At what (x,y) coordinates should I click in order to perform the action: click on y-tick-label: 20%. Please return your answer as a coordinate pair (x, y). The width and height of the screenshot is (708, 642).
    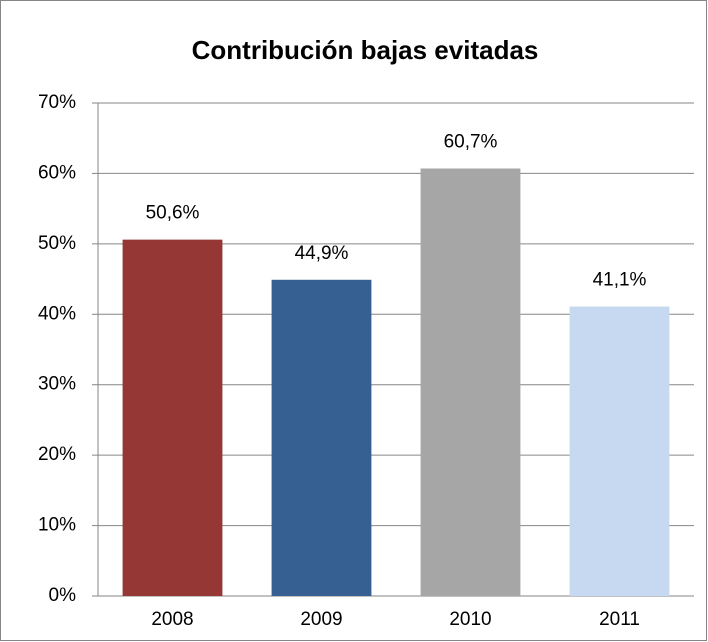
    Looking at the image, I should click on (57, 454).